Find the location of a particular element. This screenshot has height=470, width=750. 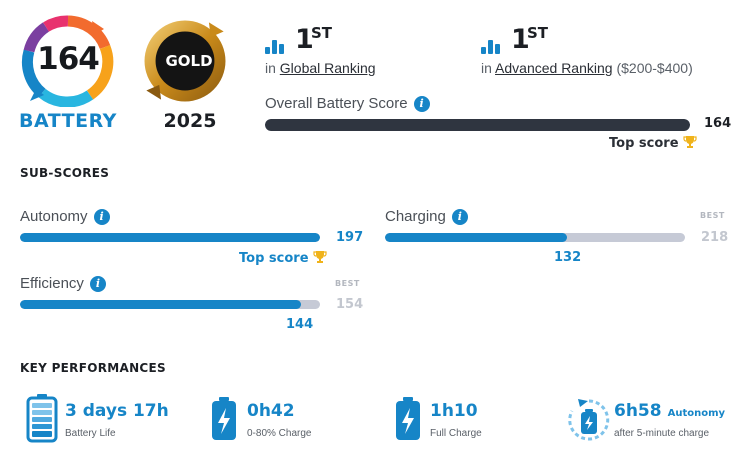

overall-score-fill is located at coordinates (477, 125).